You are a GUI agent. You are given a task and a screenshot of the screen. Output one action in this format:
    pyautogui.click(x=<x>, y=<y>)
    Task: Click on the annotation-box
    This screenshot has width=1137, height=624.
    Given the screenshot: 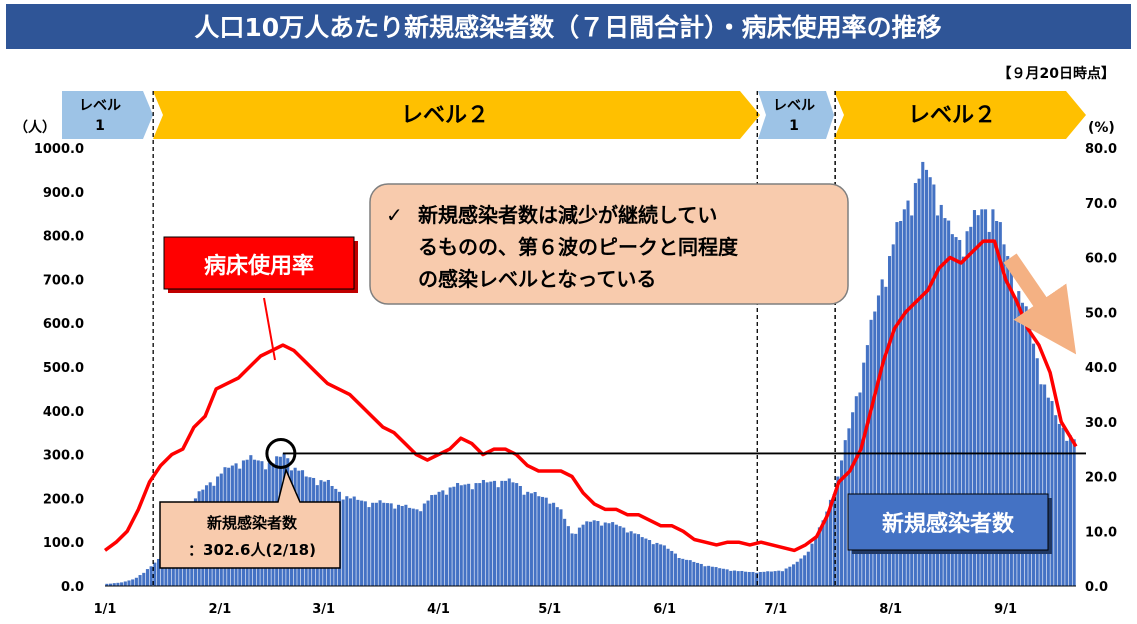 What is the action you would take?
    pyautogui.click(x=609, y=244)
    